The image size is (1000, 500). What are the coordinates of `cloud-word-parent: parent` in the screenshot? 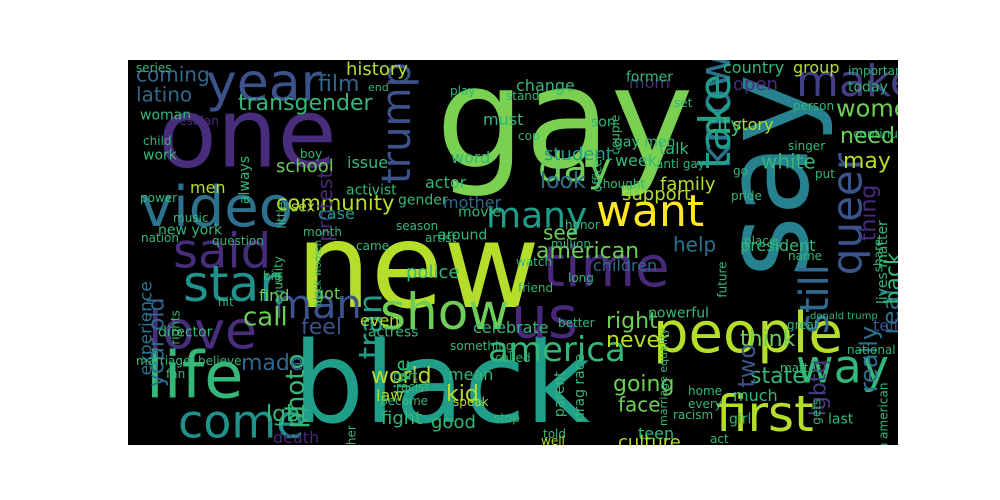 It's located at (560, 394).